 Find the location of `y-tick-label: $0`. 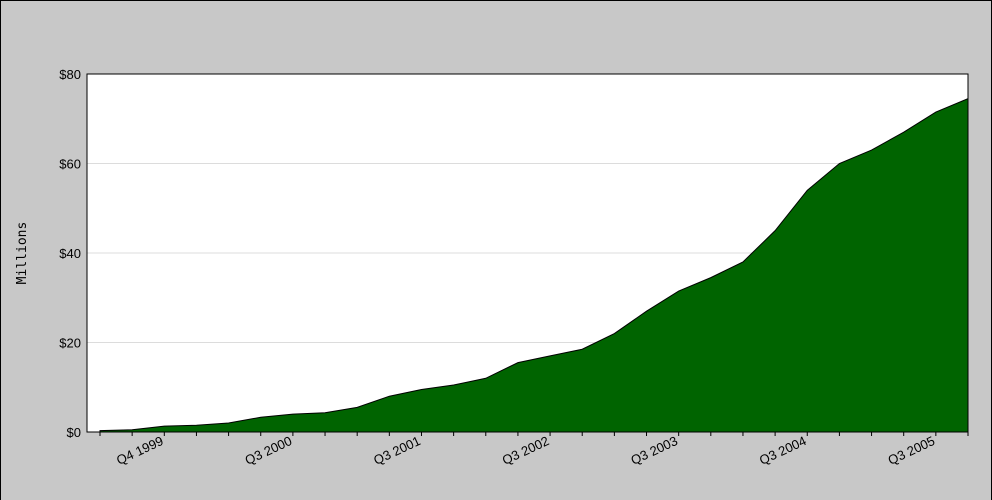

y-tick-label: $0 is located at coordinates (74, 432).